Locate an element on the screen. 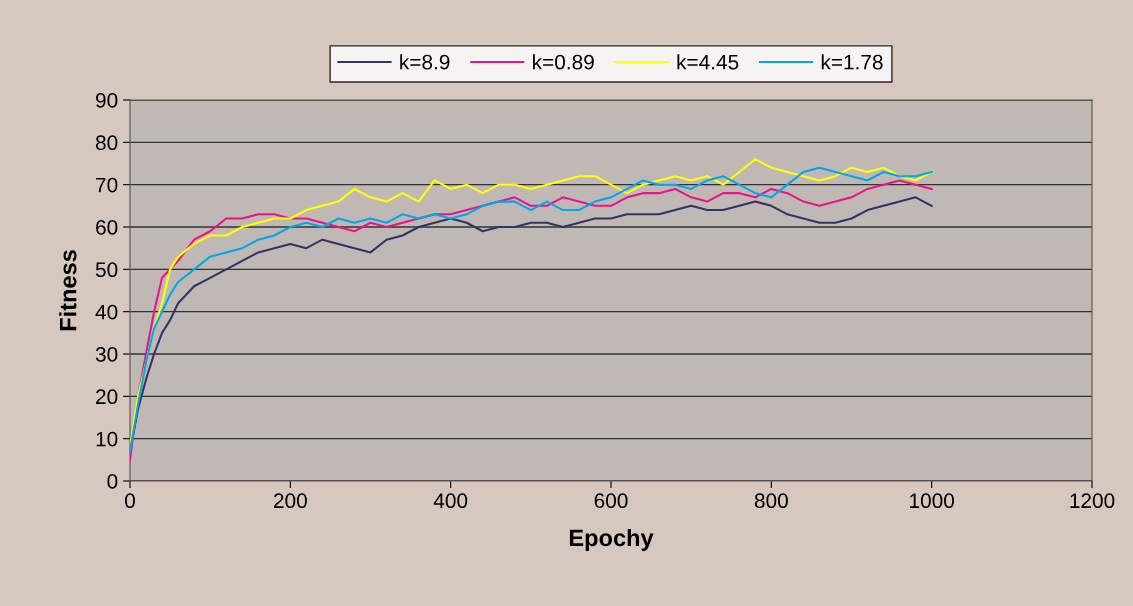  x-tick-label: 400 is located at coordinates (450, 501).